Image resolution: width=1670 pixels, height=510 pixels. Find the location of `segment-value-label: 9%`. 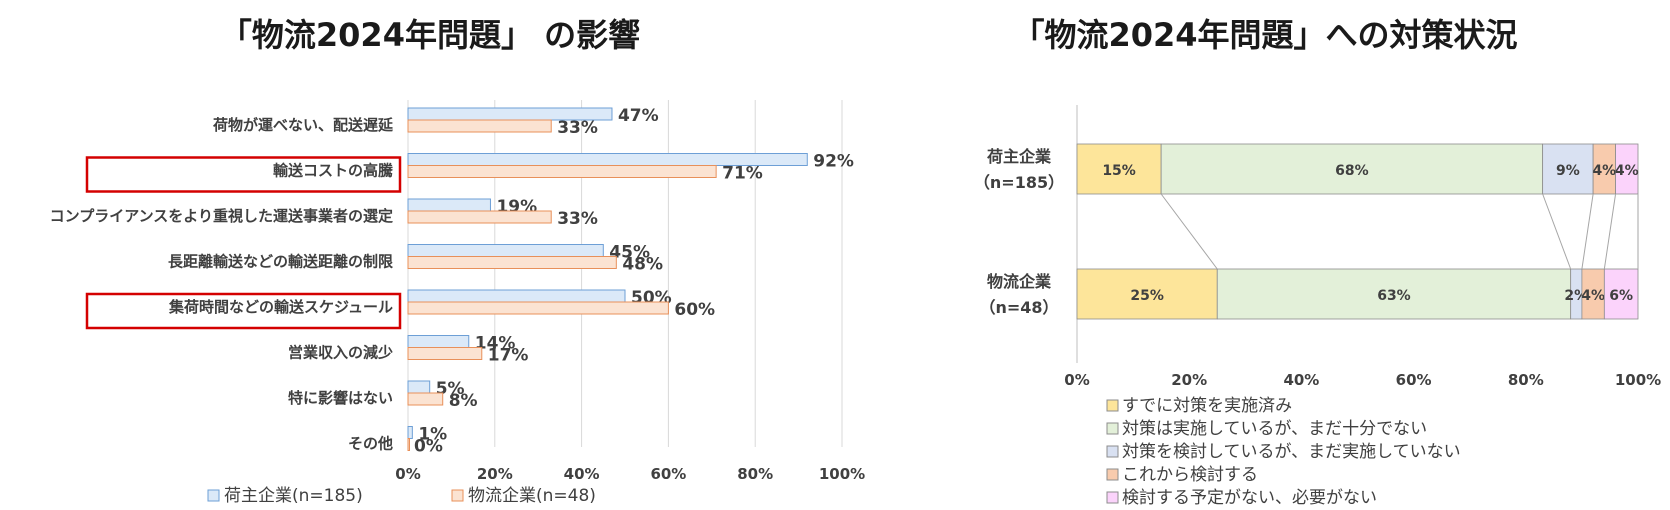

segment-value-label: 9% is located at coordinates (1568, 171).